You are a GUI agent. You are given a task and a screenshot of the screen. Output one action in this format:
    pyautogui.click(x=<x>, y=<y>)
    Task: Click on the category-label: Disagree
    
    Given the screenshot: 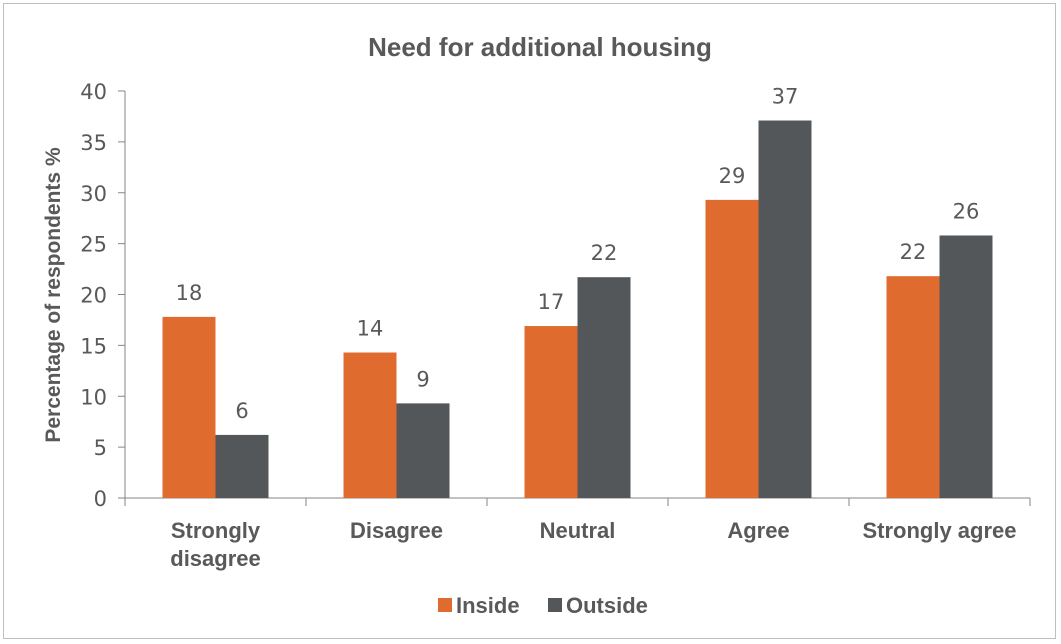 What is the action you would take?
    pyautogui.click(x=396, y=530)
    